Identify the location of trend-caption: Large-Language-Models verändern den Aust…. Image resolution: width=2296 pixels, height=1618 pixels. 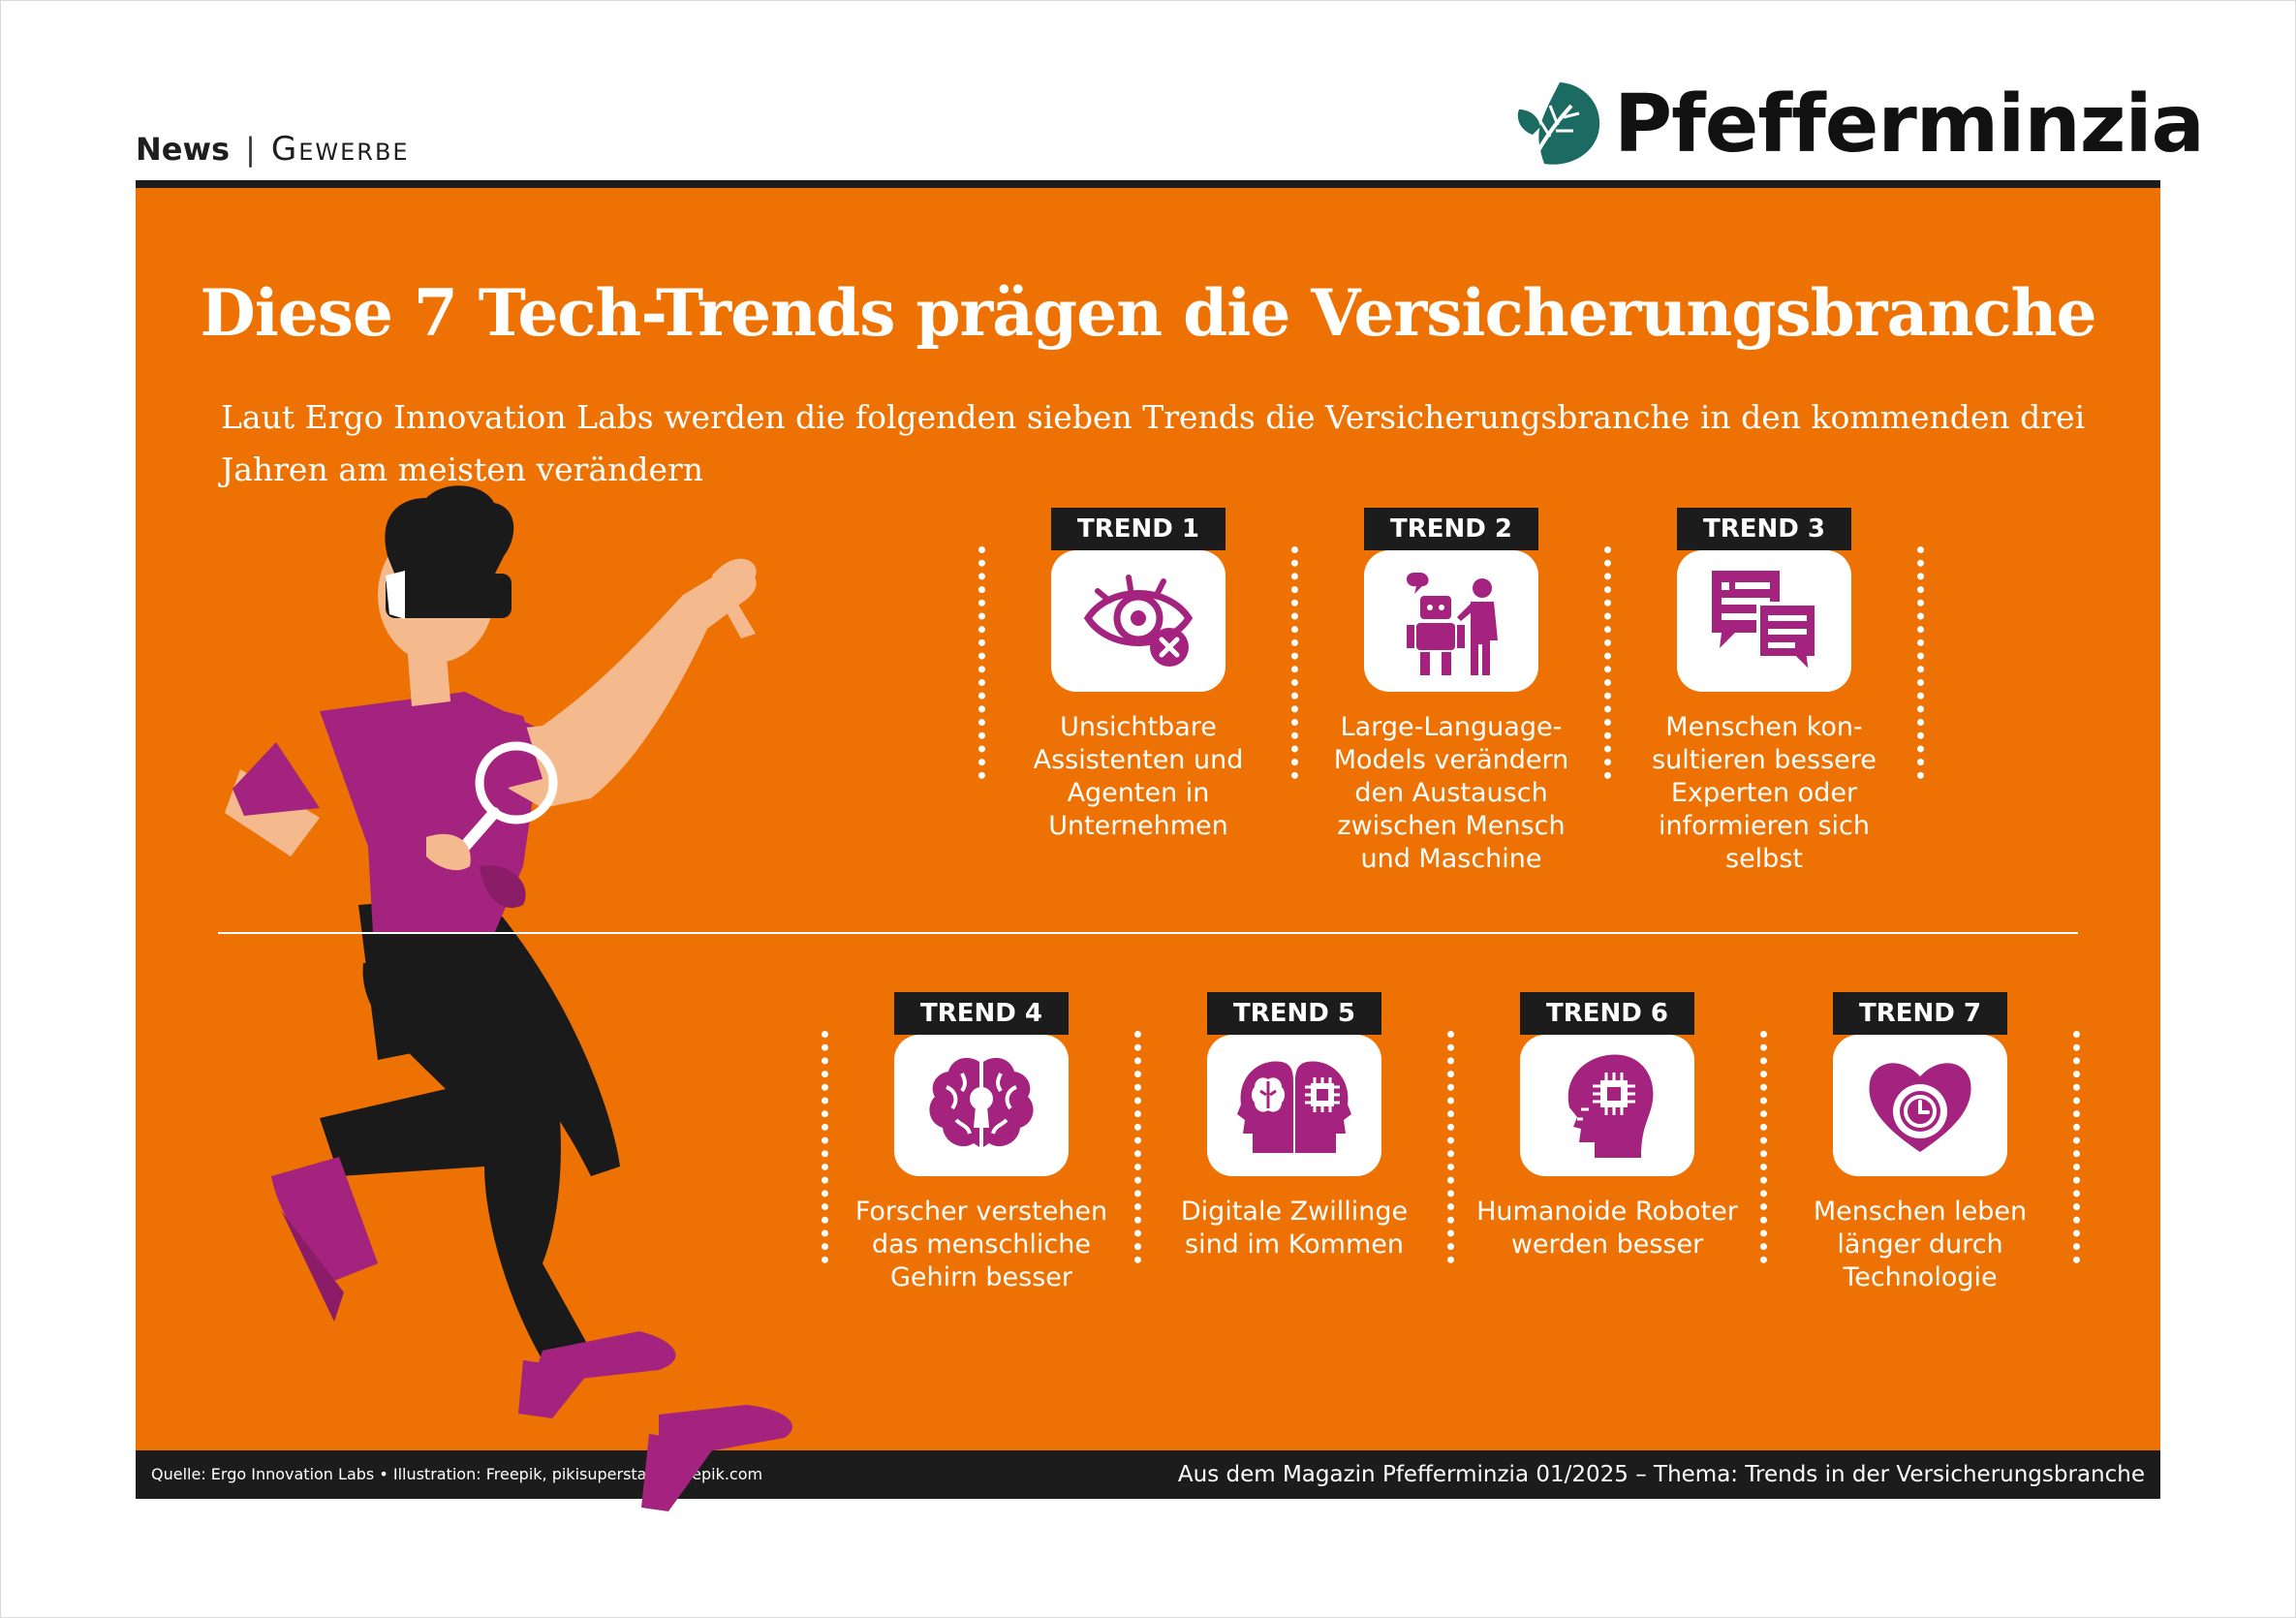
(1451, 793).